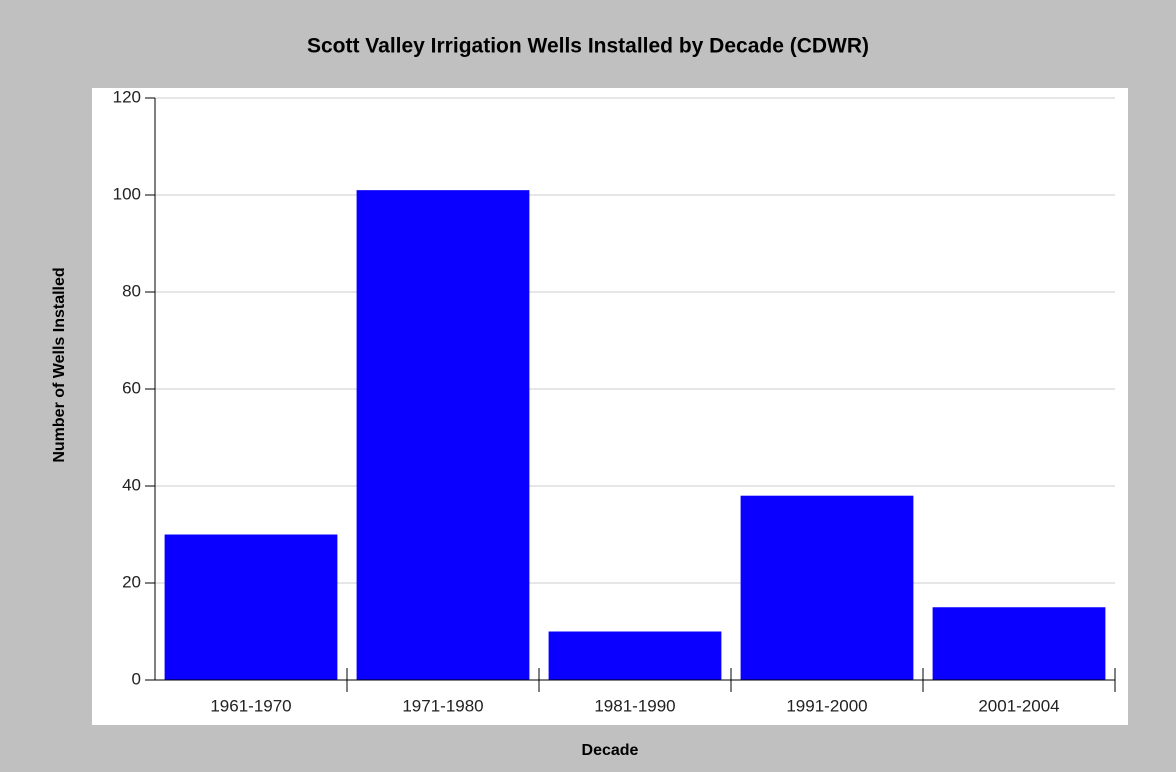 The image size is (1176, 772). I want to click on y-tick-label: 0, so click(136, 678).